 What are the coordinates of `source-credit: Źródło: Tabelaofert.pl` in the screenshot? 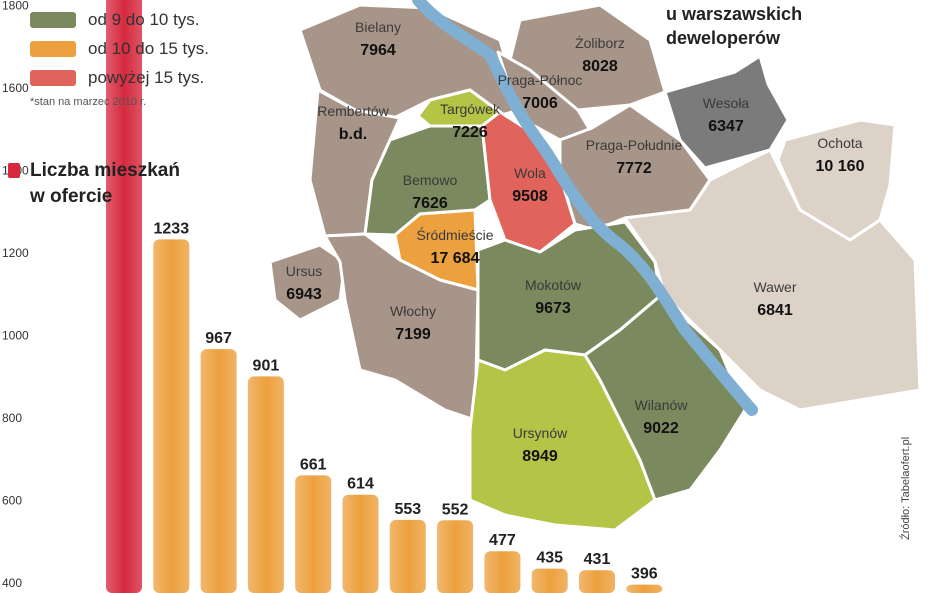 It's located at (906, 488).